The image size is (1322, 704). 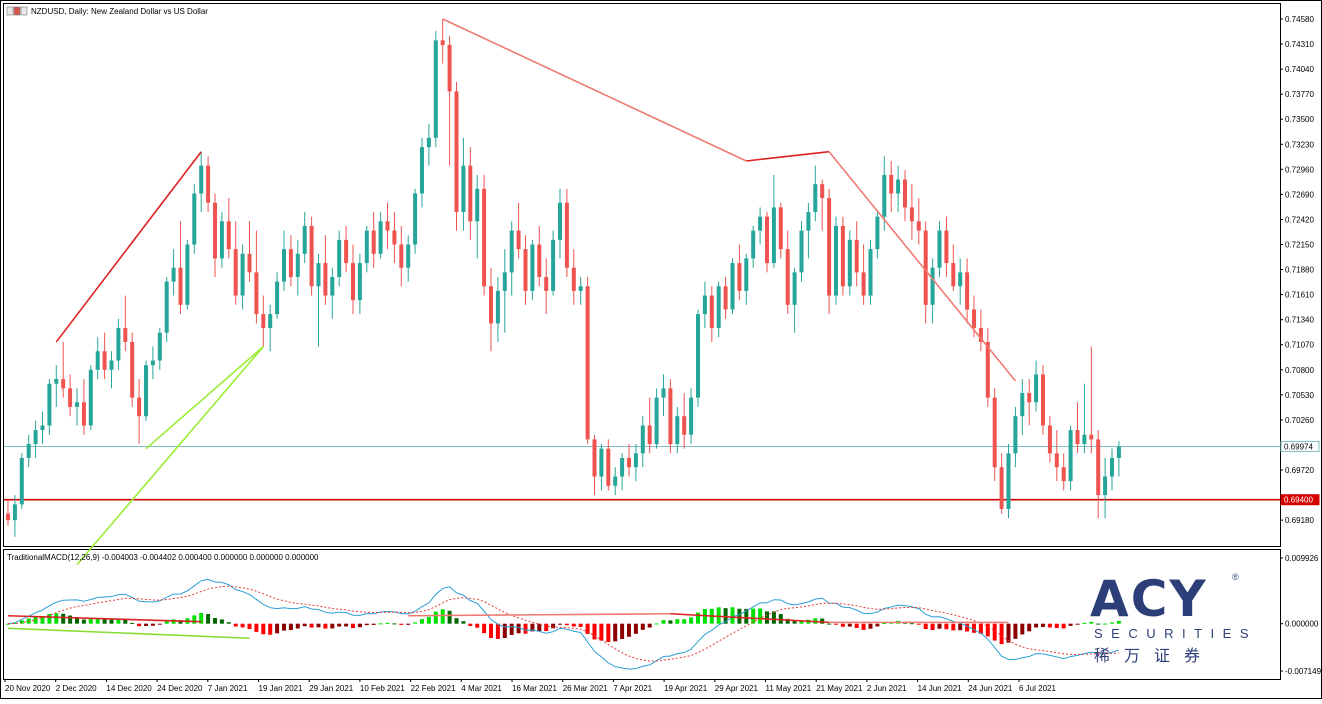 I want to click on date-tick-label: 11 May 2021, so click(x=789, y=688).